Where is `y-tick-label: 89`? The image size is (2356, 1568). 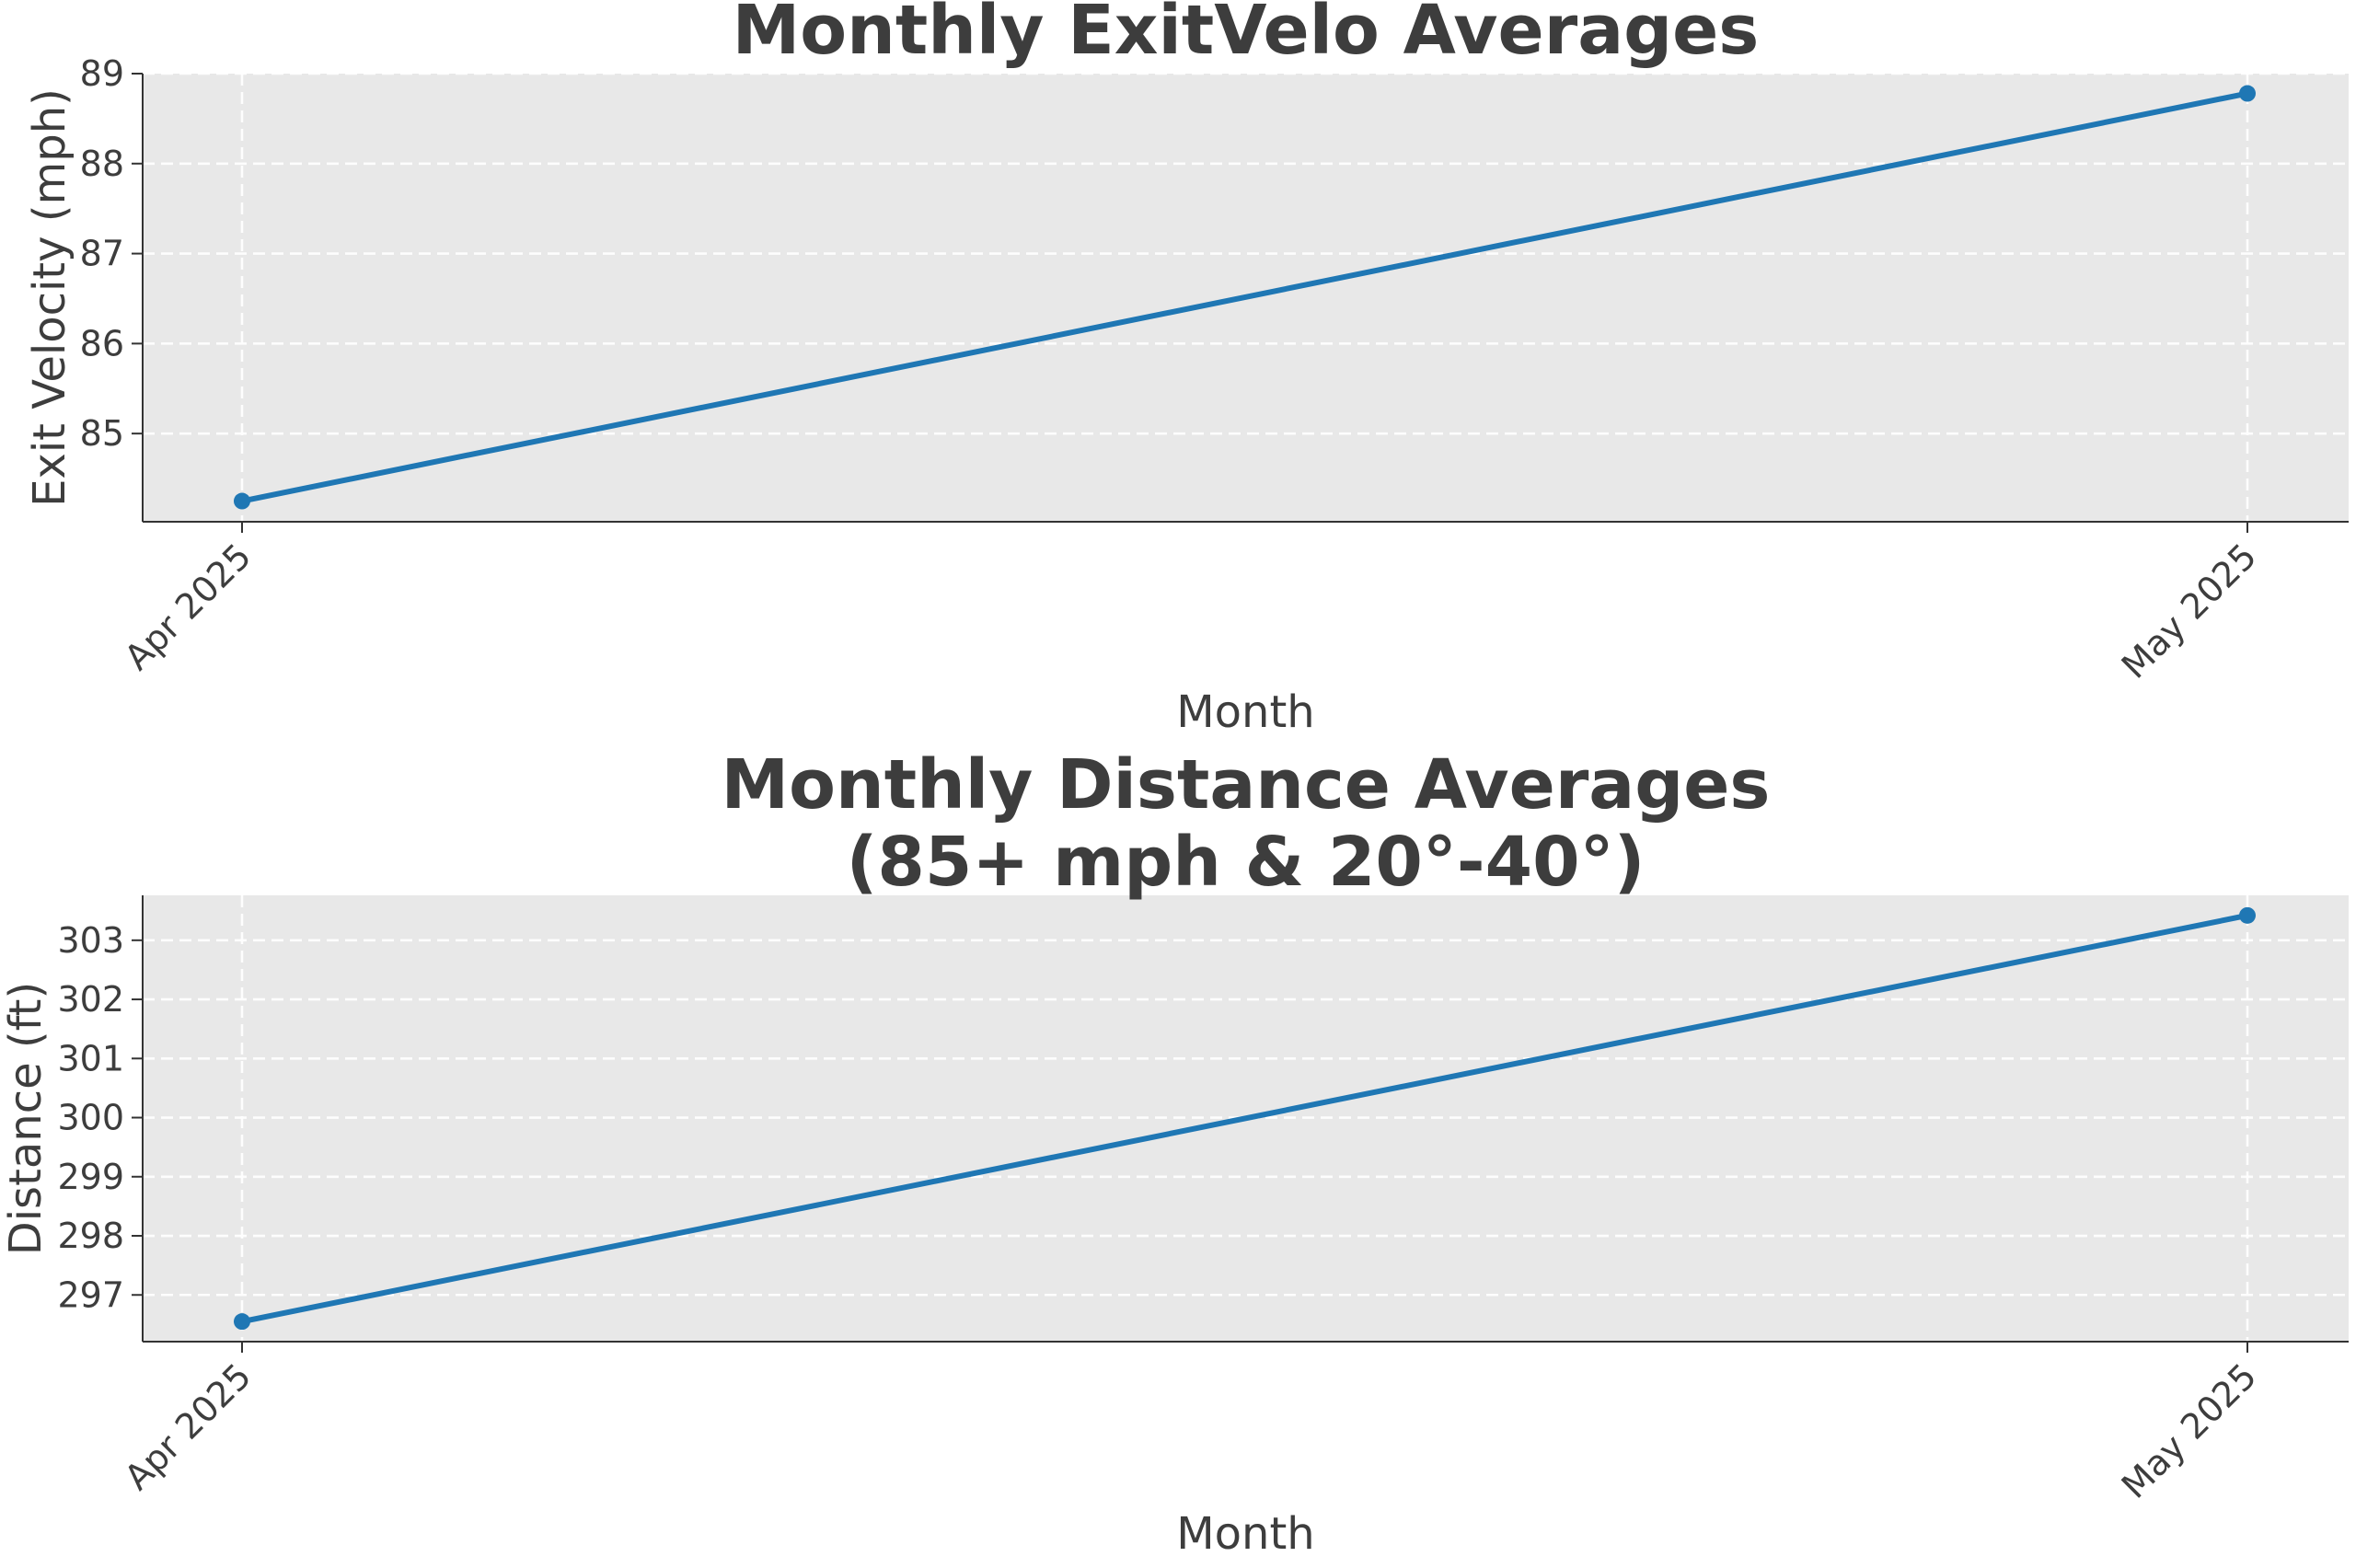
y-tick-label: 89 is located at coordinates (102, 73).